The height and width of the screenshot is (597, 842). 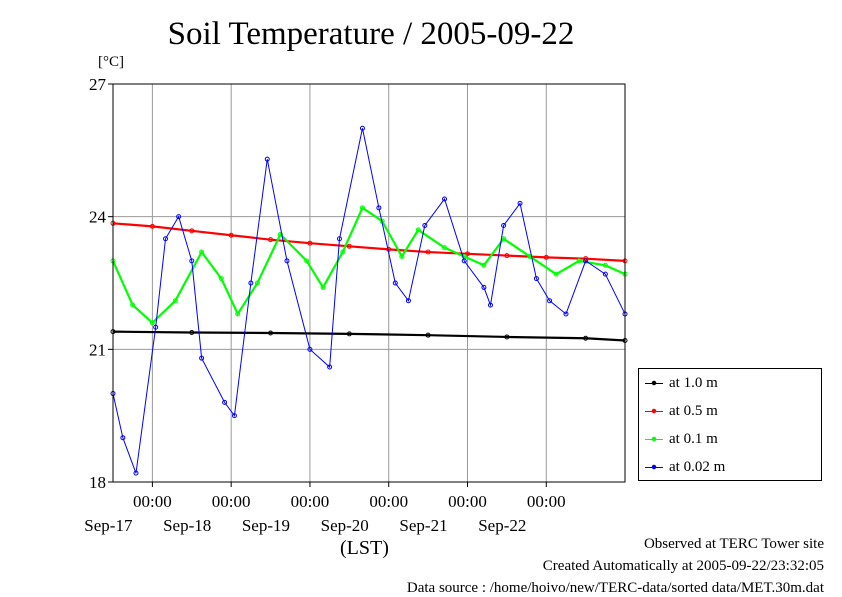 What do you see at coordinates (693, 410) in the screenshot?
I see `legend-label: at 0.5 m` at bounding box center [693, 410].